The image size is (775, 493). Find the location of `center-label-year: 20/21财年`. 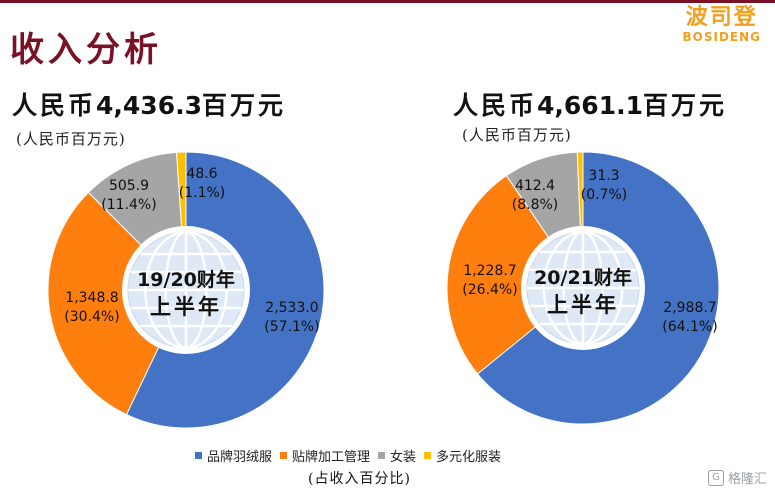

center-label-year: 20/21财年 is located at coordinates (583, 277).